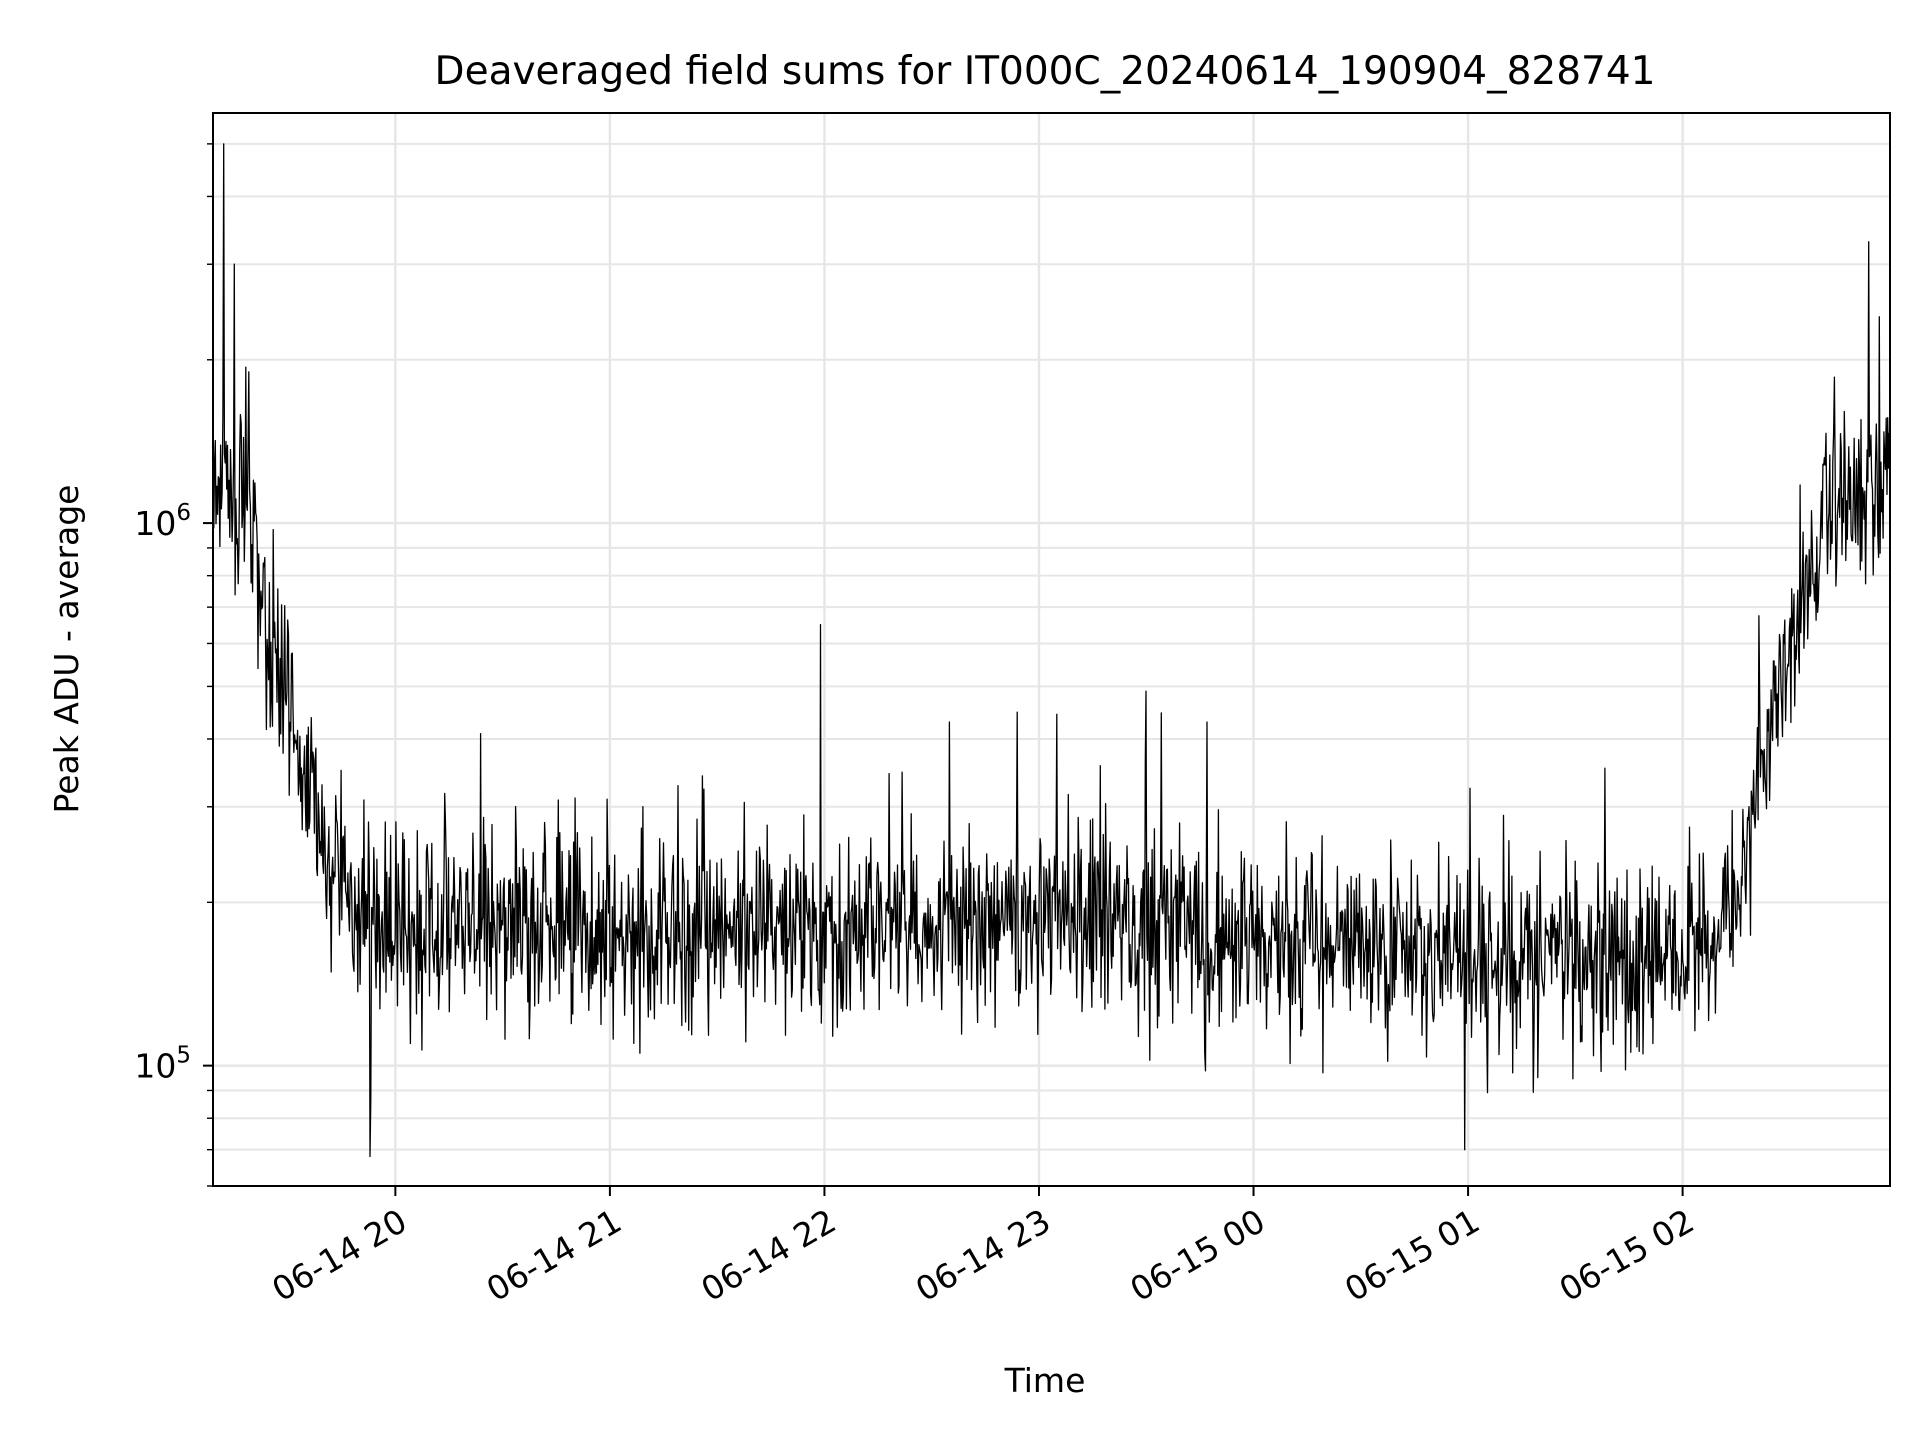 This screenshot has height=1440, width=1920. What do you see at coordinates (173, 665) in the screenshot?
I see `y-axis-ticks: 105 106` at bounding box center [173, 665].